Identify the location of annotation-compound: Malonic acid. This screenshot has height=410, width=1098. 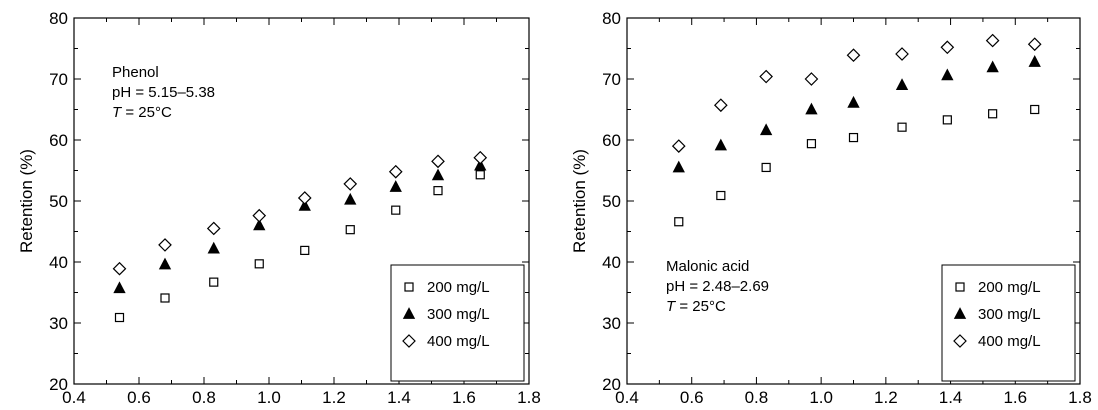
(707, 266).